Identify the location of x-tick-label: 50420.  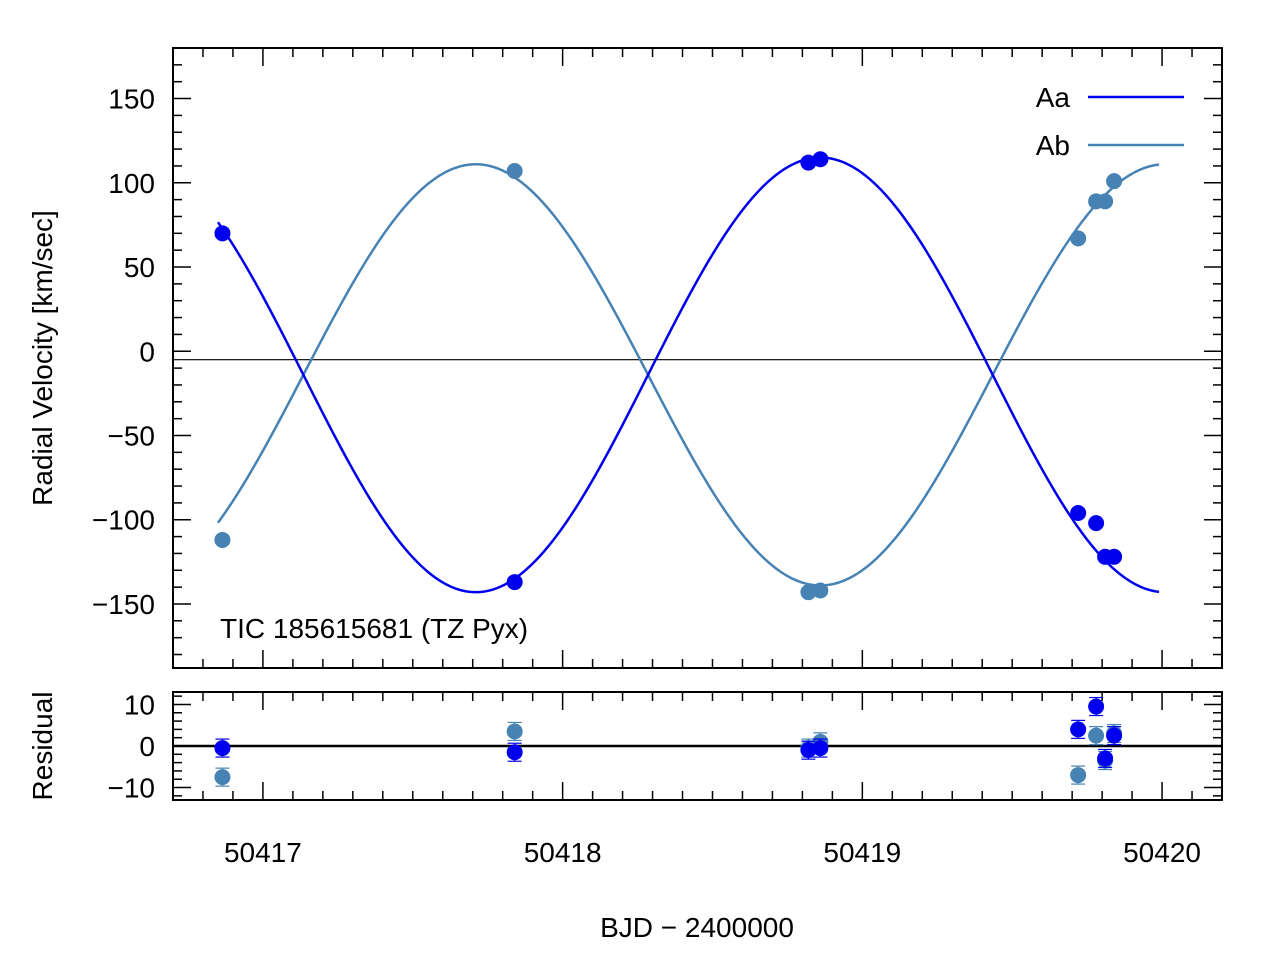
(1162, 852).